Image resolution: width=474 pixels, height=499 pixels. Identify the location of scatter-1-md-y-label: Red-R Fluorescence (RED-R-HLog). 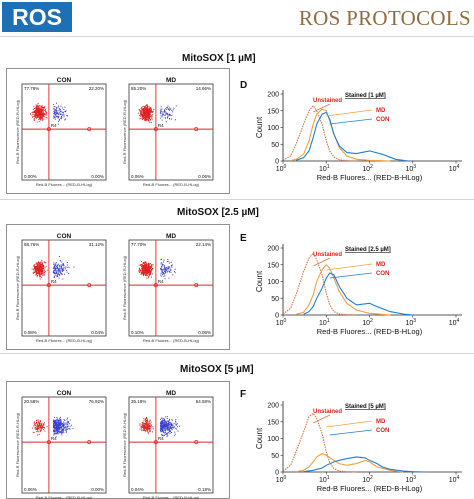
(124, 131).